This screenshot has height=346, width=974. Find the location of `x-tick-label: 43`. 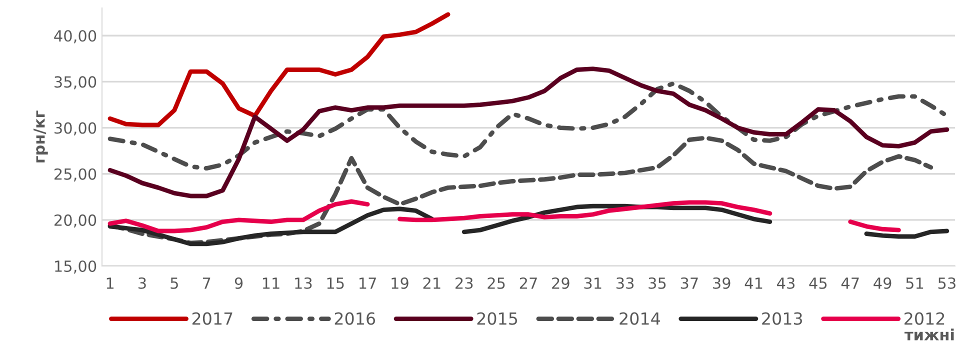

x-tick-label: 43 is located at coordinates (786, 283).